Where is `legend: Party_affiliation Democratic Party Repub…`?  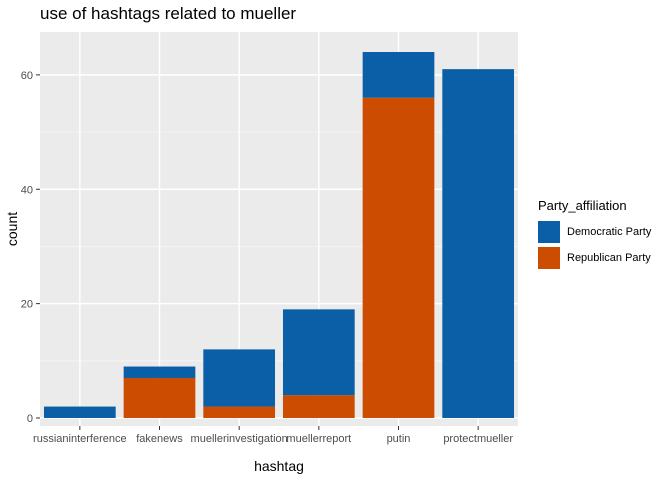
legend: Party_affiliation Democratic Party Repub… is located at coordinates (594, 234).